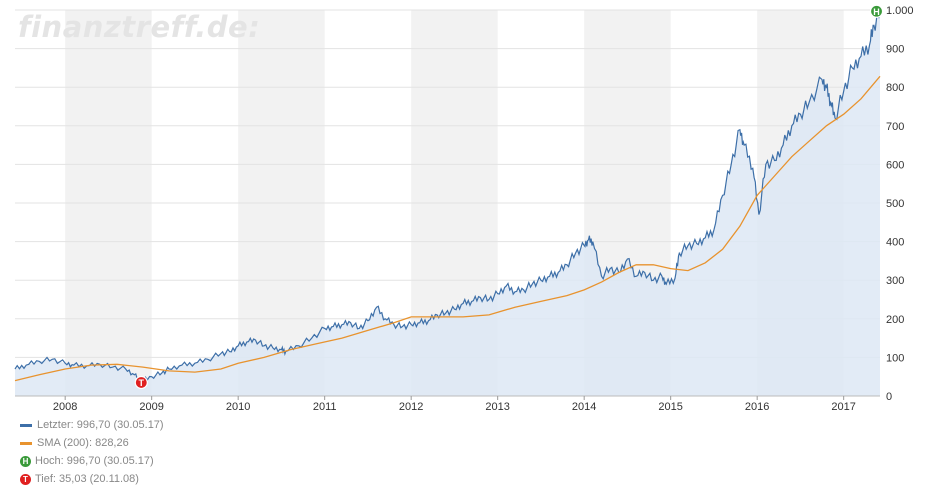  What do you see at coordinates (26, 443) in the screenshot?
I see `legend-swatch-sma` at bounding box center [26, 443].